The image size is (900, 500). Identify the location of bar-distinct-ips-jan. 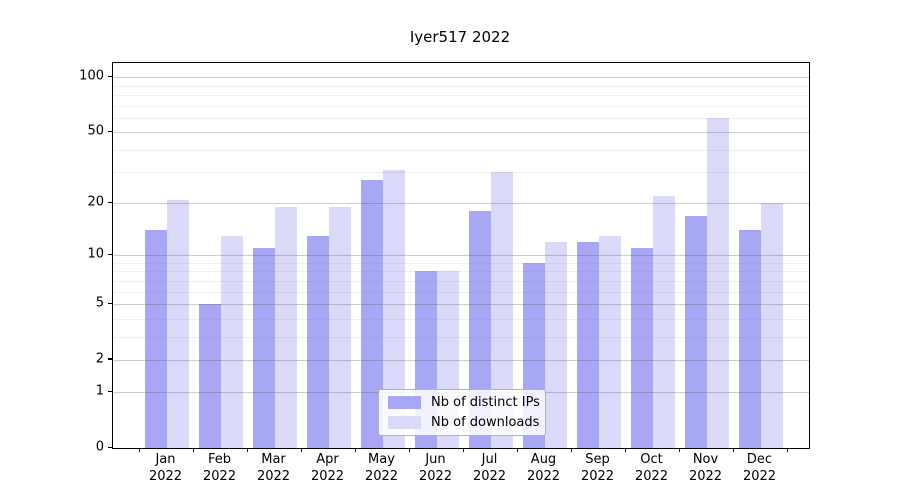
(155, 339).